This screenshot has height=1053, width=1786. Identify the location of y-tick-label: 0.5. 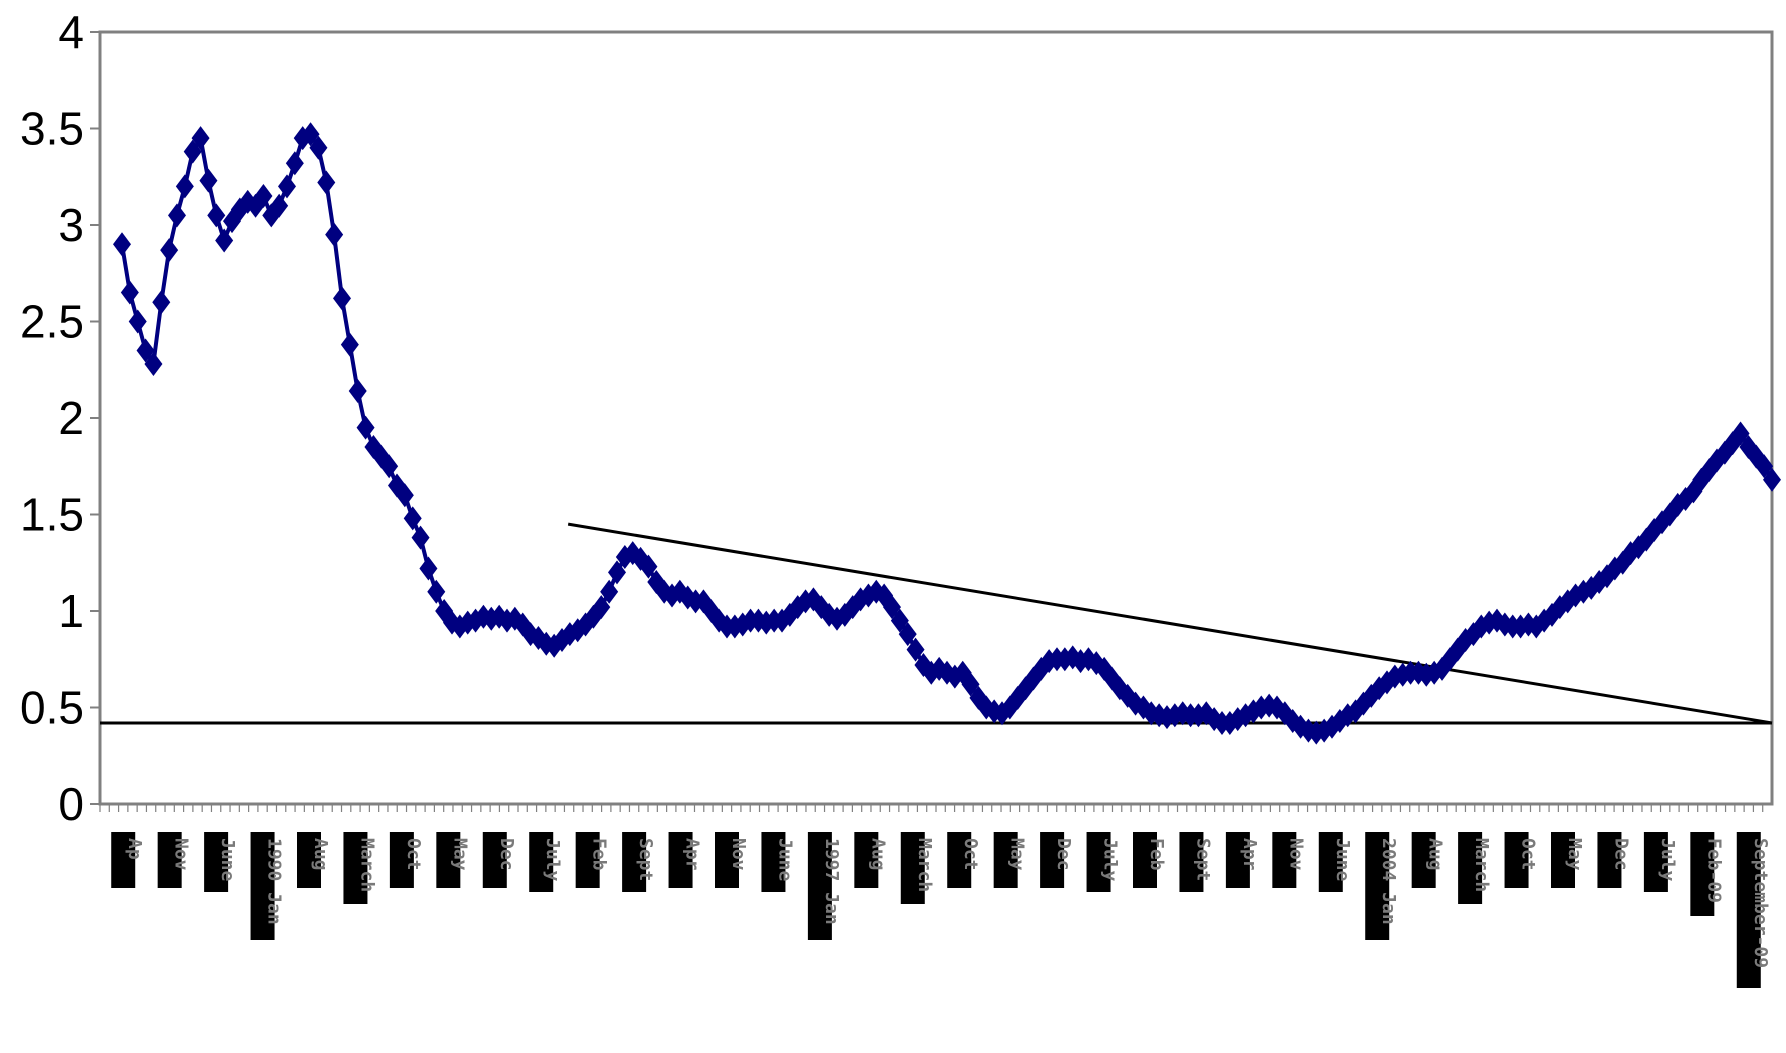
(52, 708).